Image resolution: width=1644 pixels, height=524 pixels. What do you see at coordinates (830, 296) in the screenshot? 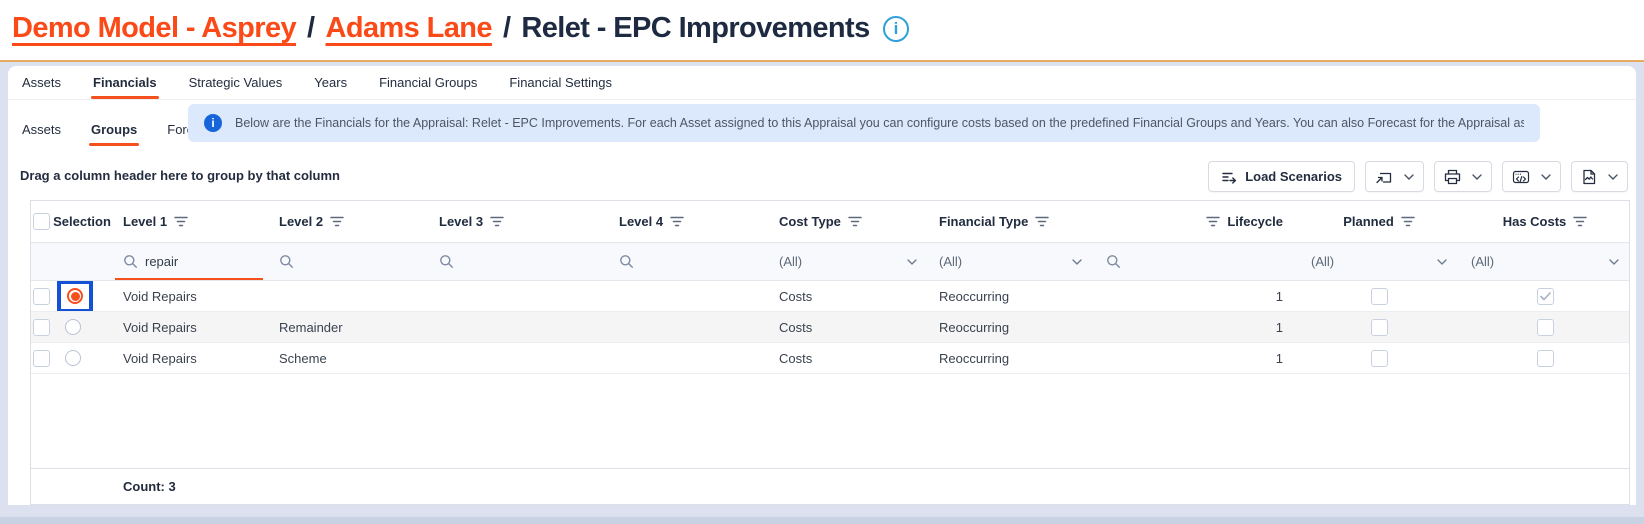
I see `table-row: Void Repairs Costs Reoccurring 1` at bounding box center [830, 296].